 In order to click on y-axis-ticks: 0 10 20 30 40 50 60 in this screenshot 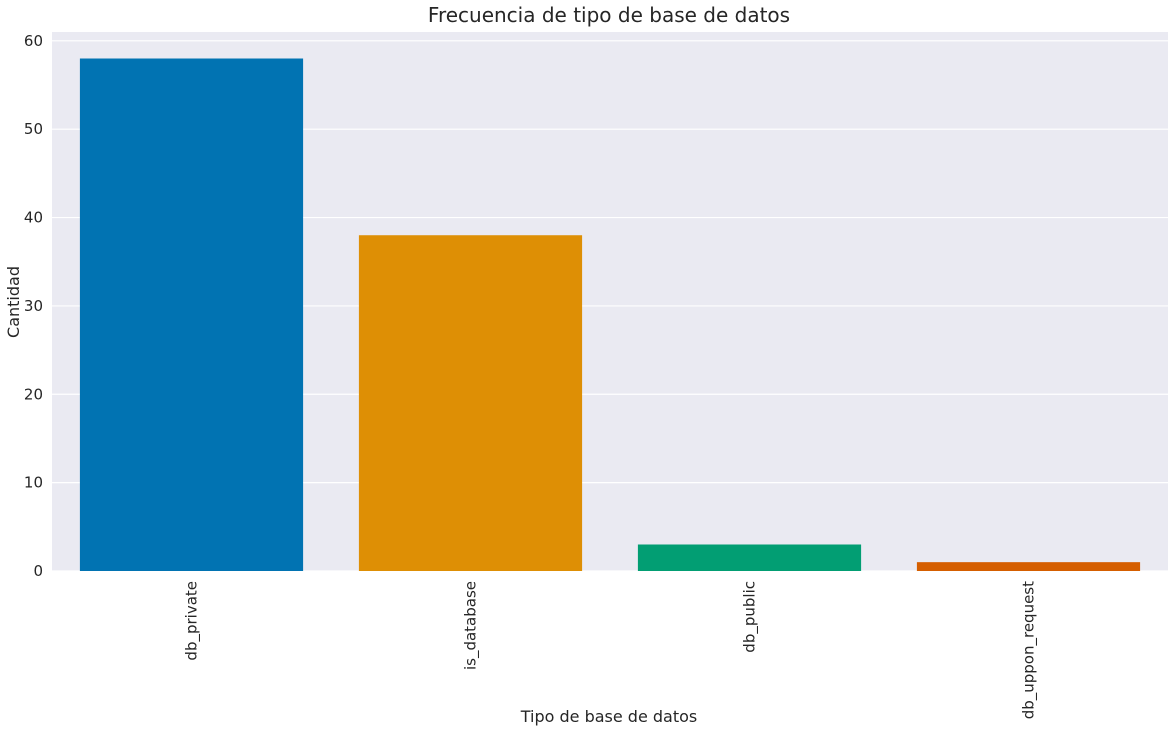, I will do `click(33, 306)`.